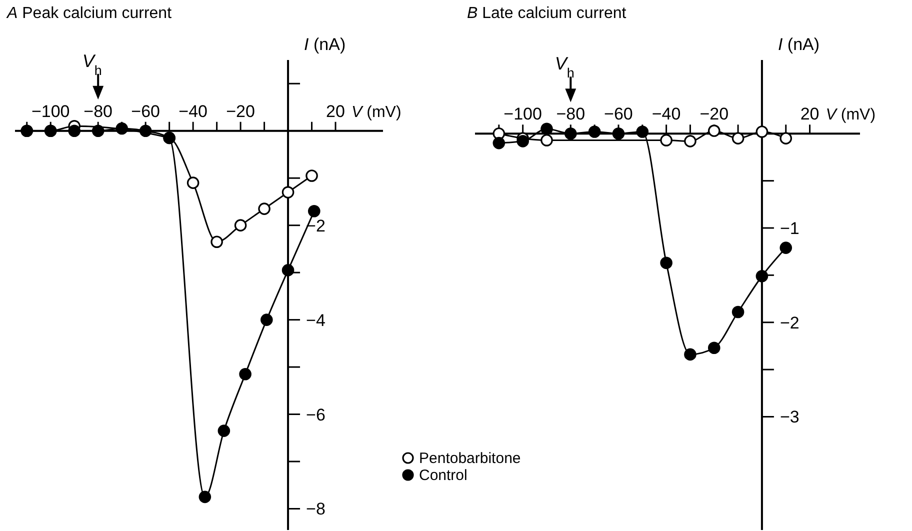 The image size is (912, 531). I want to click on y-tick-label: −4, so click(316, 320).